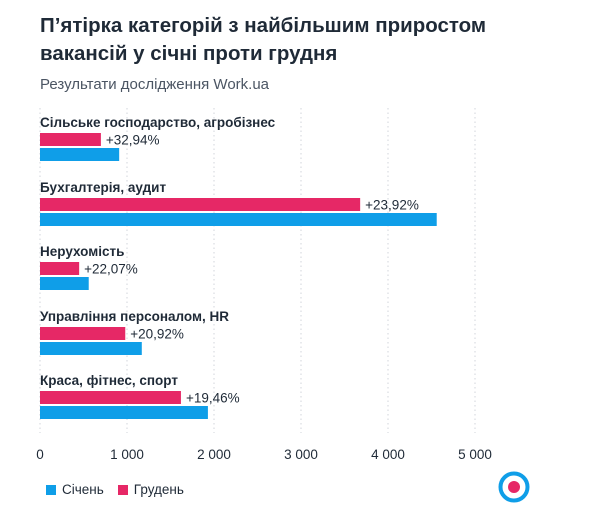 The width and height of the screenshot is (594, 517). I want to click on legend-label-january: Січень, so click(83, 489).